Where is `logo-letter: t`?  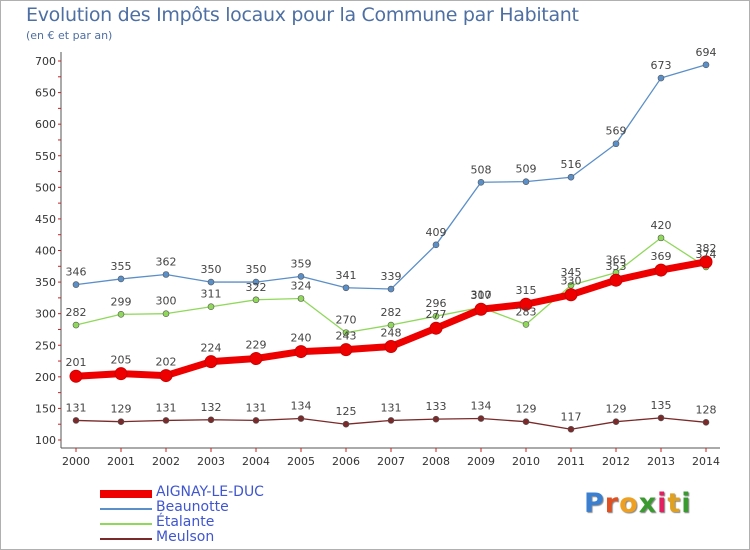 logo-letter: t is located at coordinates (674, 503).